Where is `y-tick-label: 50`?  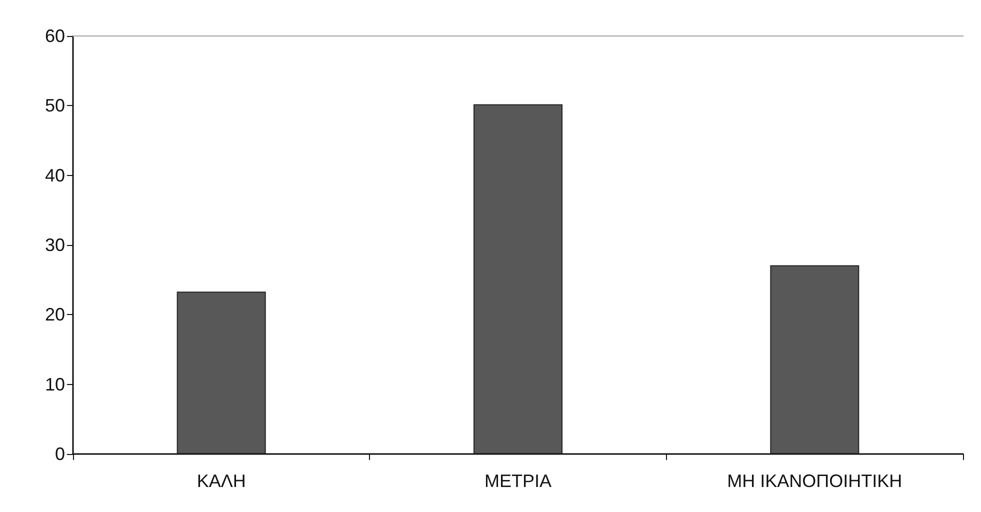 y-tick-label: 50 is located at coordinates (54, 106).